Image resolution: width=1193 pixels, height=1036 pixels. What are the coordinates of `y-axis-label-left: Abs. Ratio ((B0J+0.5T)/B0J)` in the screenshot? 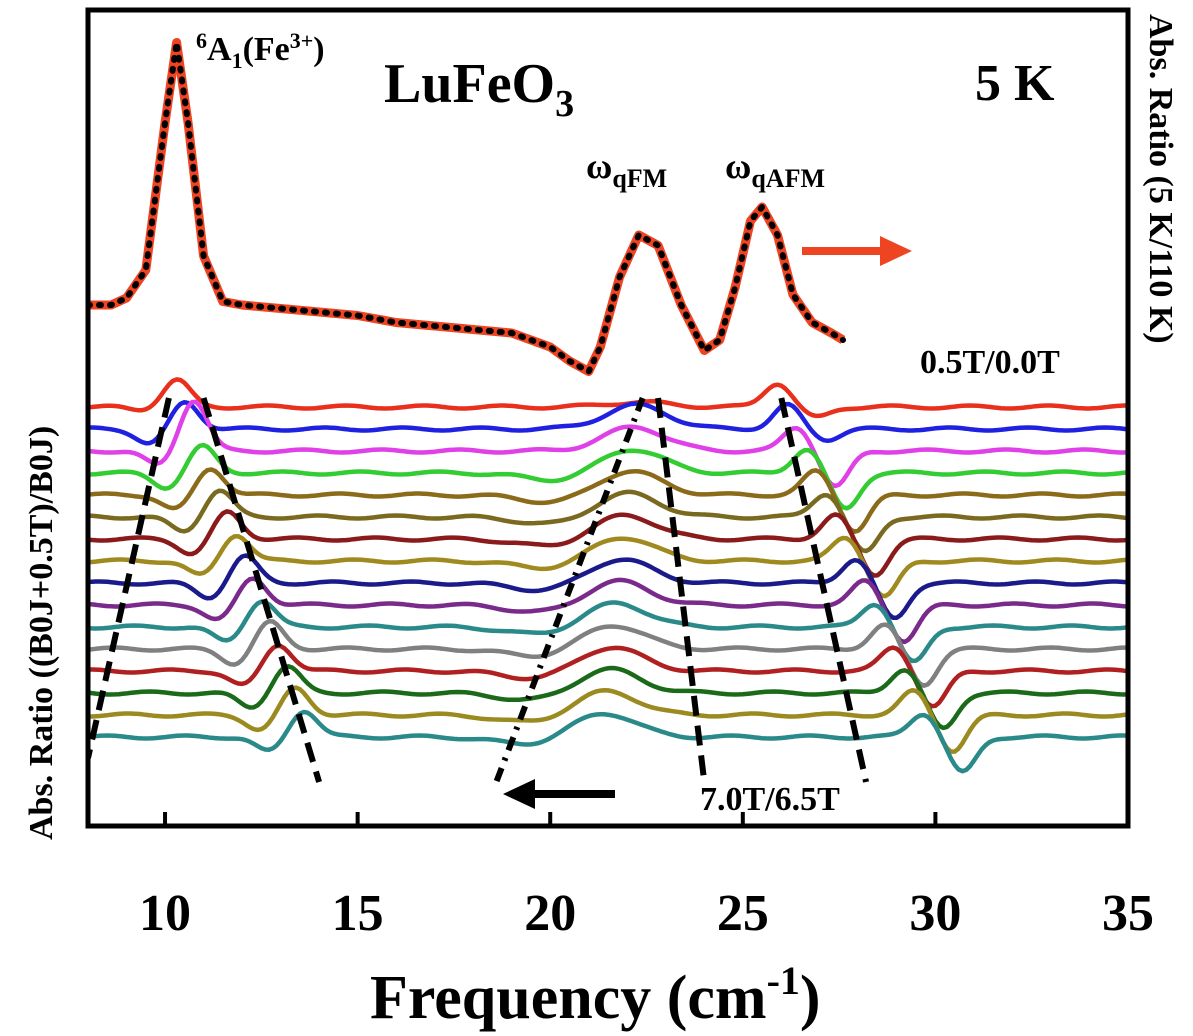 It's located at (41, 633).